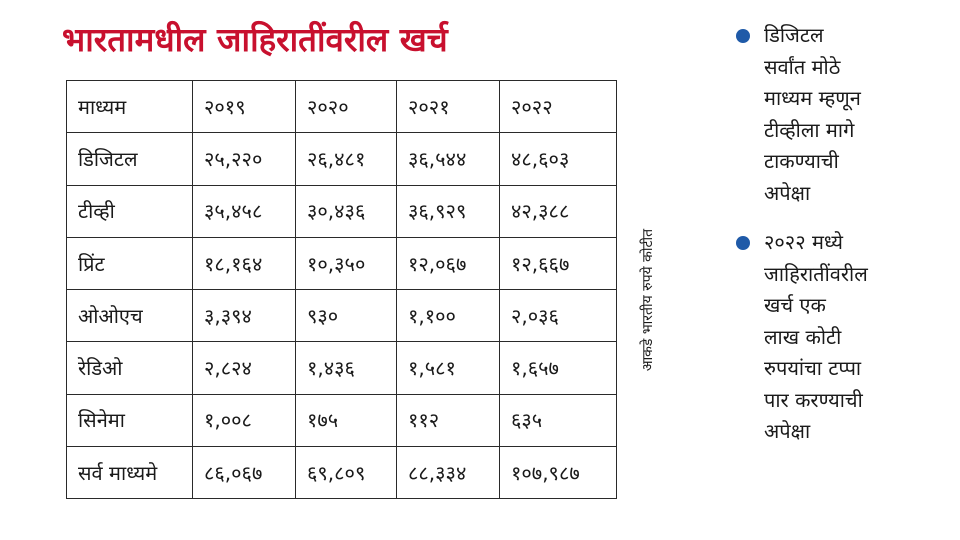  Describe the element at coordinates (816, 273) in the screenshot. I see `highlight-line: जाहिरातींवरील` at that location.